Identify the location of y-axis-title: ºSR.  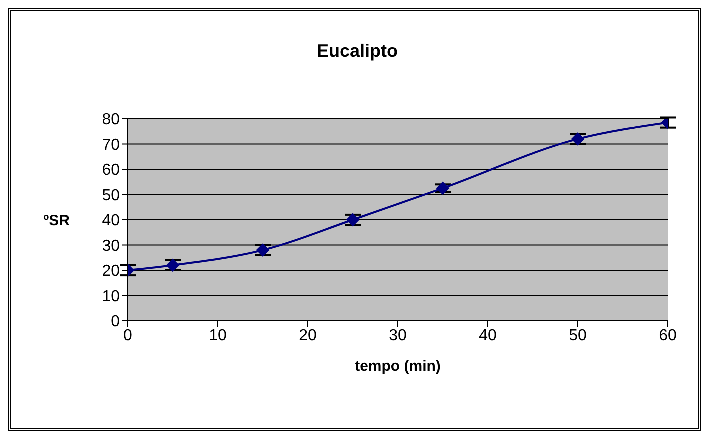
(57, 221).